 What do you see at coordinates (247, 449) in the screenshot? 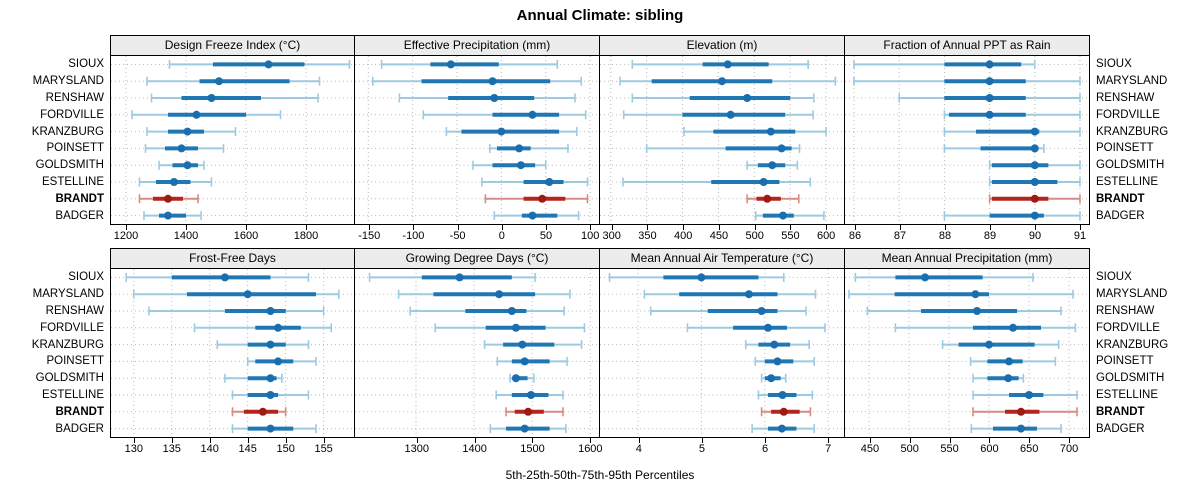
I see `axis-tick-label: 145` at bounding box center [247, 449].